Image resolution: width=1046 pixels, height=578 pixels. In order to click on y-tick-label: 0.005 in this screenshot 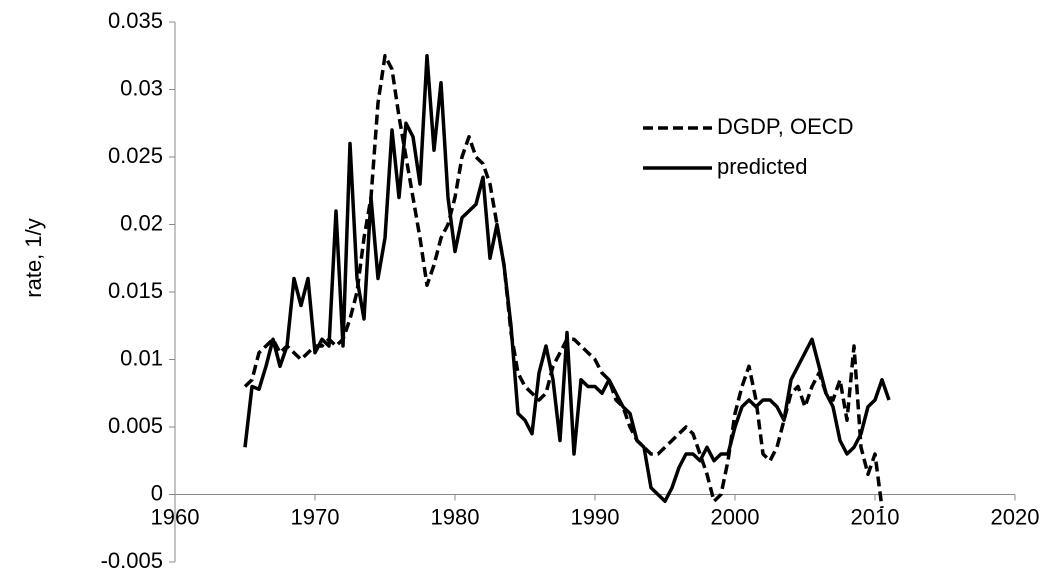, I will do `click(135, 425)`.